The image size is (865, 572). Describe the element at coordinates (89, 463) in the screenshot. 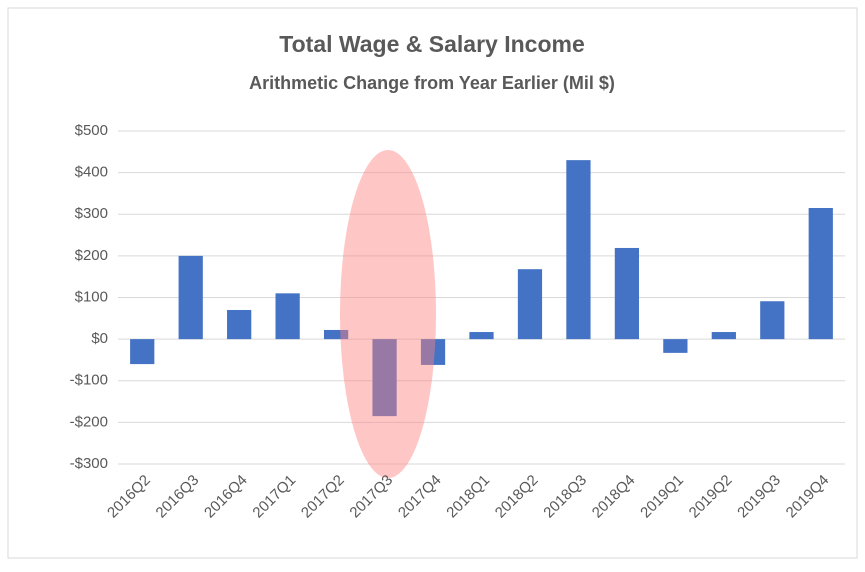

I see `y-tick-label: -$300` at that location.